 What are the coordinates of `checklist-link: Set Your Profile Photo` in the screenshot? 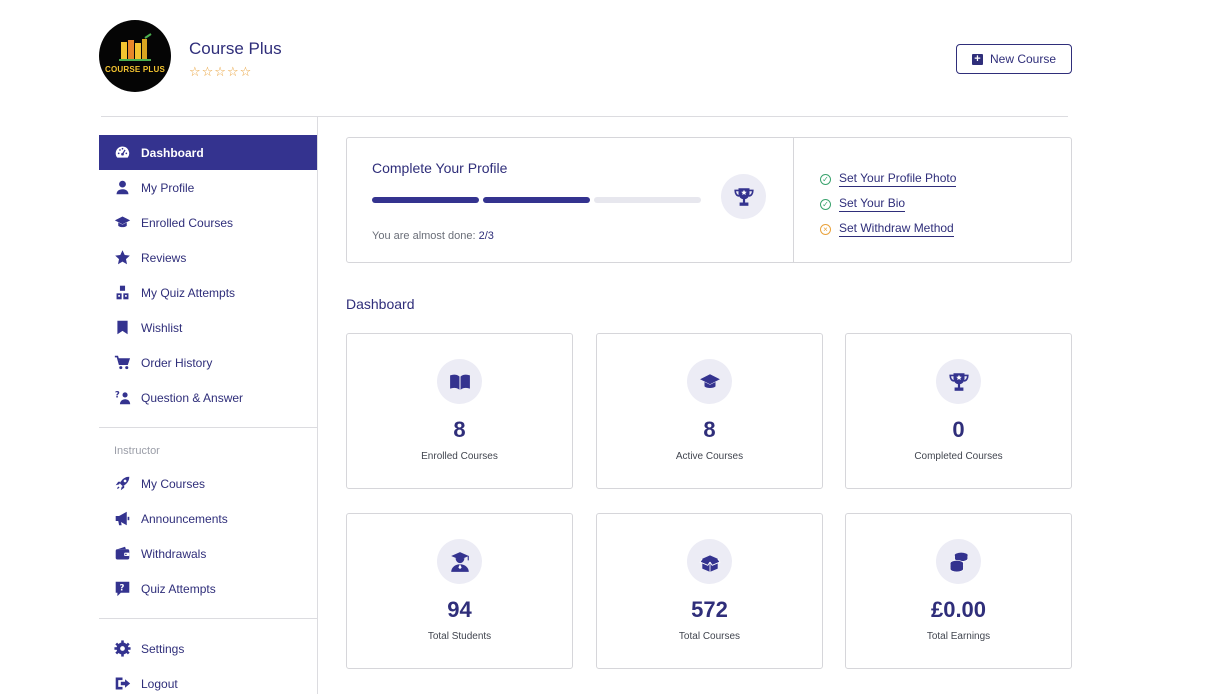 It's located at (898, 179).